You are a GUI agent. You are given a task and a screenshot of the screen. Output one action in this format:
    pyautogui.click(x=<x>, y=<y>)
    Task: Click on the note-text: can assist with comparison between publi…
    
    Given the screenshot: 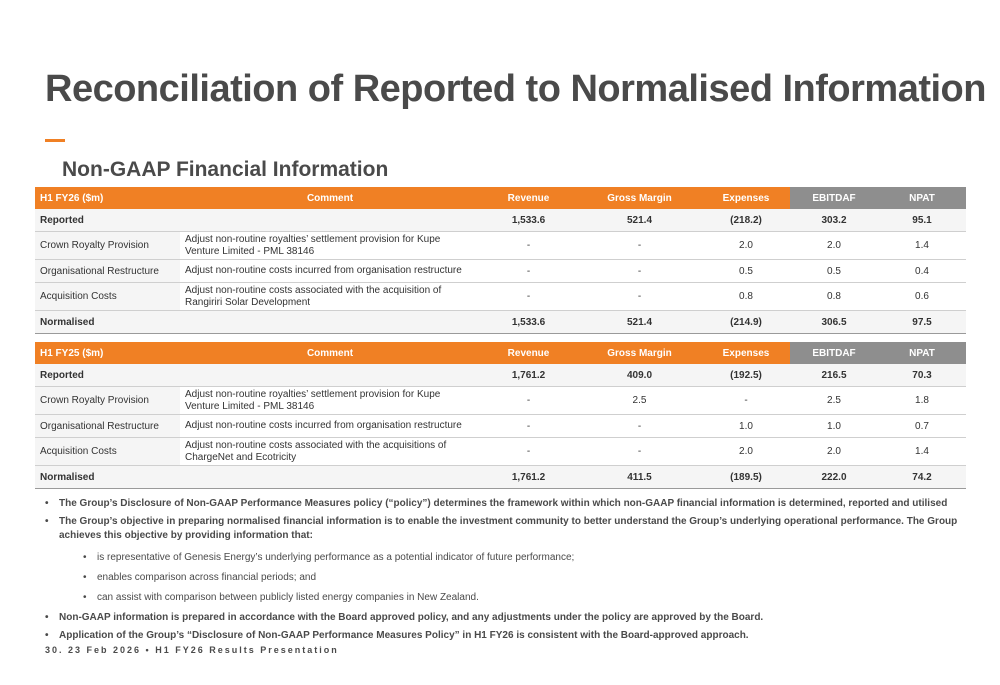 What is the action you would take?
    pyautogui.click(x=288, y=597)
    